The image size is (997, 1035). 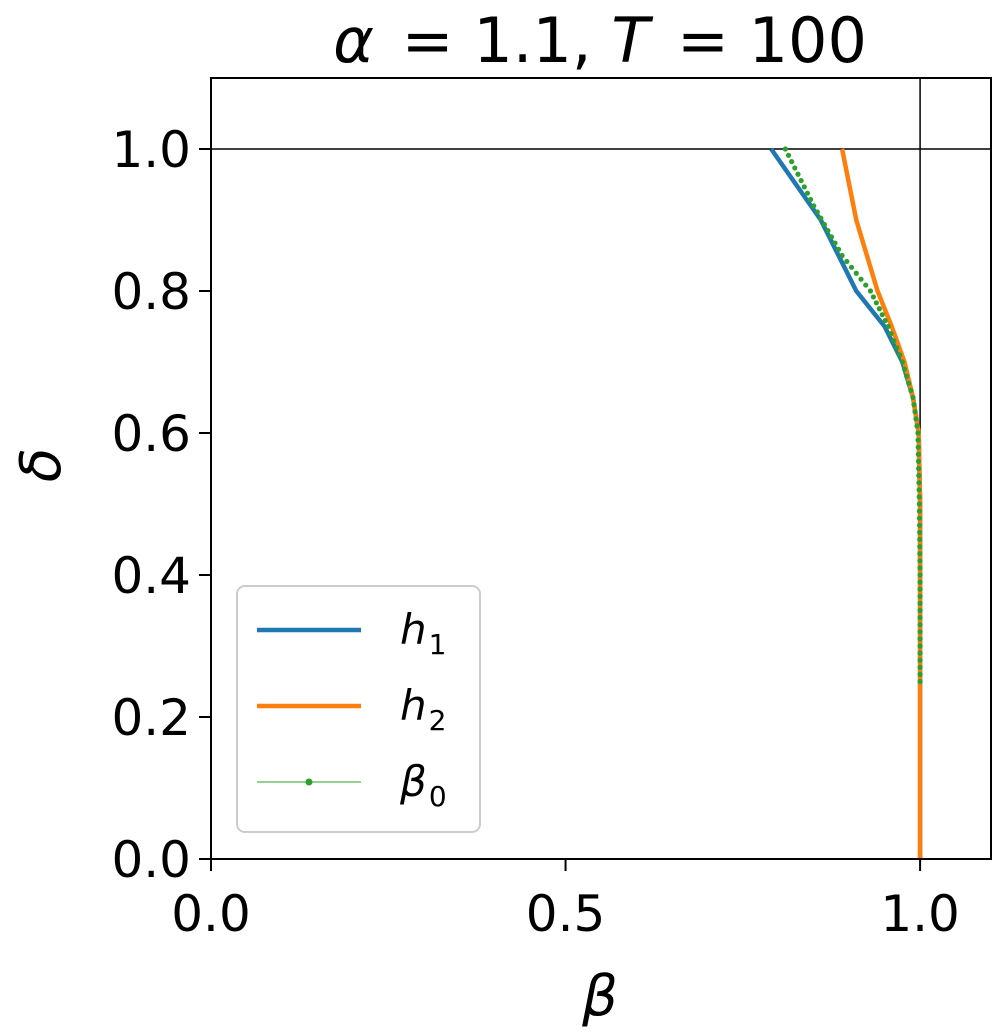 What do you see at coordinates (566, 914) in the screenshot?
I see `x-tick-label: 0.5` at bounding box center [566, 914].